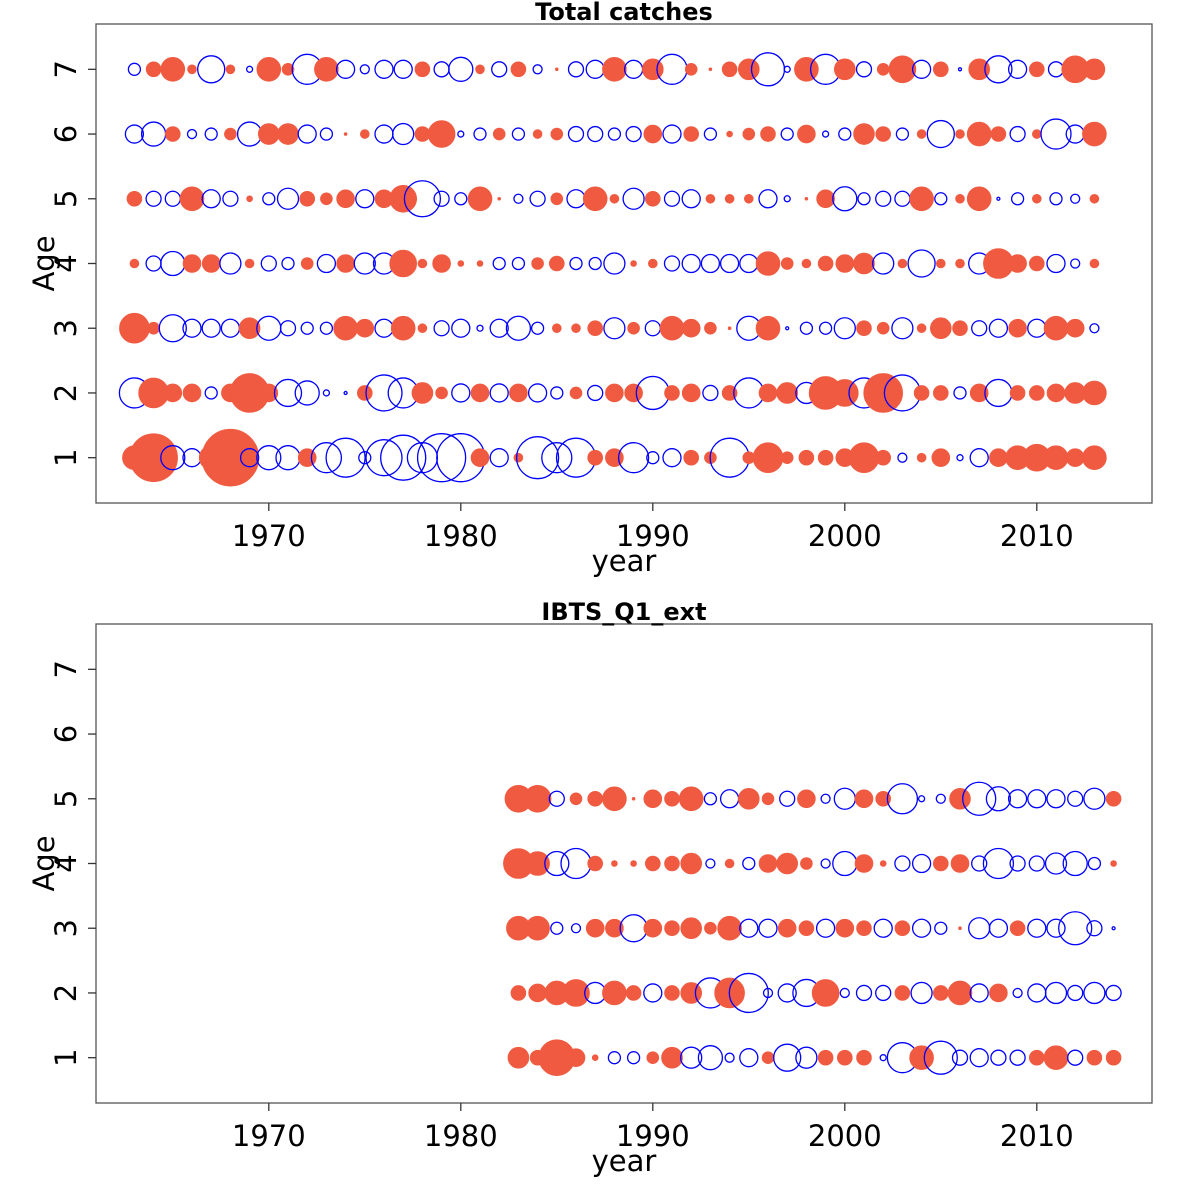 This screenshot has height=1200, width=1200. I want to click on x-tick-label: 1970, so click(269, 536).